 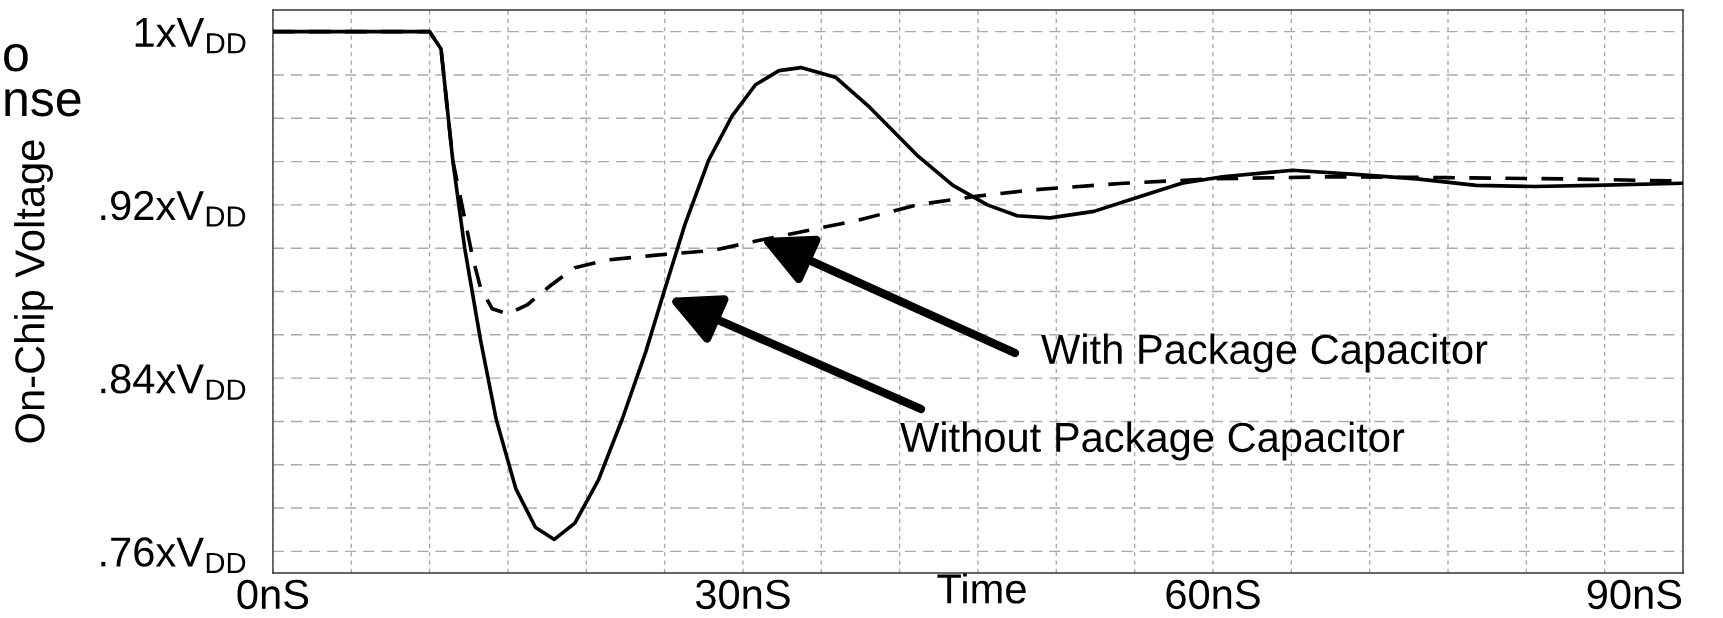 What do you see at coordinates (1634, 594) in the screenshot?
I see `x-tick-label: 90nS` at bounding box center [1634, 594].